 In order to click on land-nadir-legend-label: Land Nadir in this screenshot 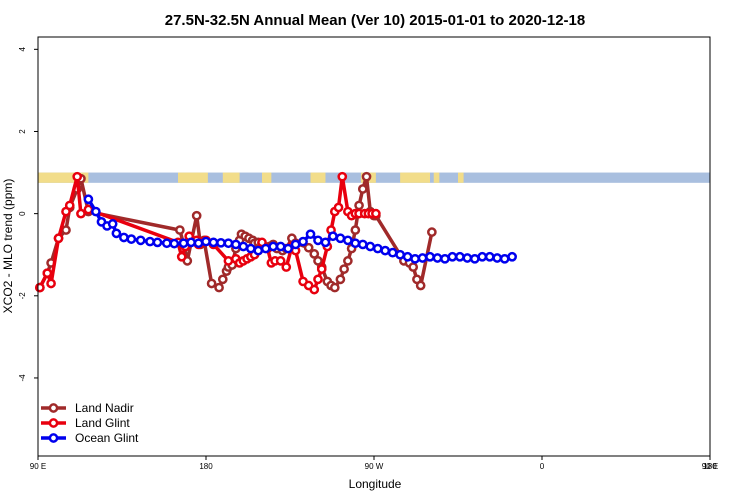, I will do `click(104, 408)`.